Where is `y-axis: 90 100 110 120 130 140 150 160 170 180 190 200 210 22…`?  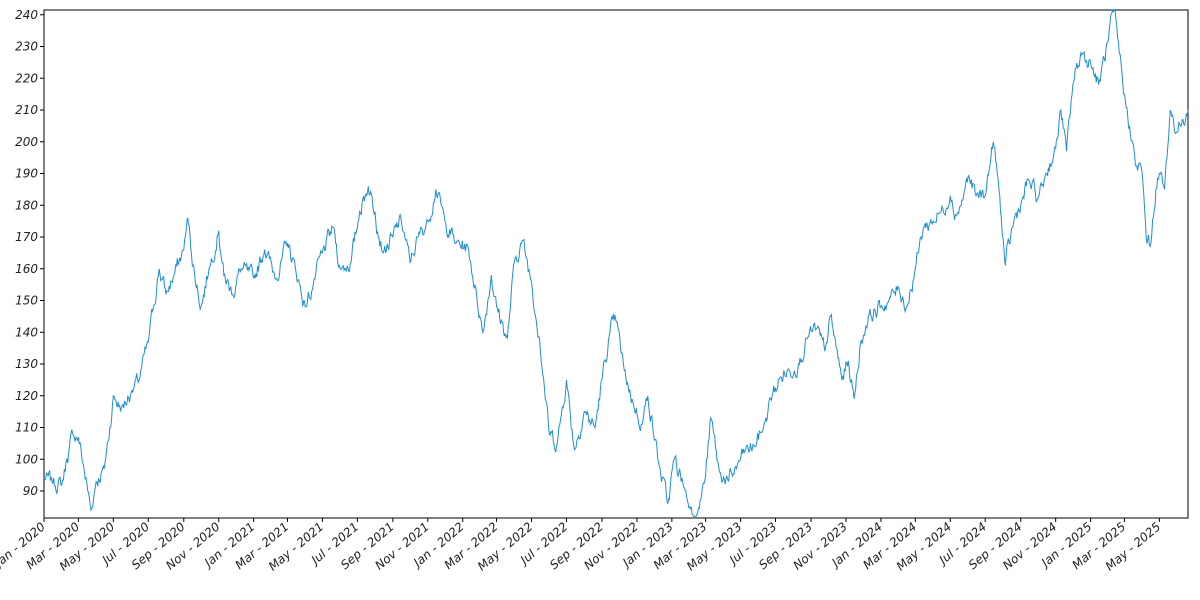 y-axis: 90 100 110 120 130 140 150 160 170 180 190 200 210 22… is located at coordinates (29, 253).